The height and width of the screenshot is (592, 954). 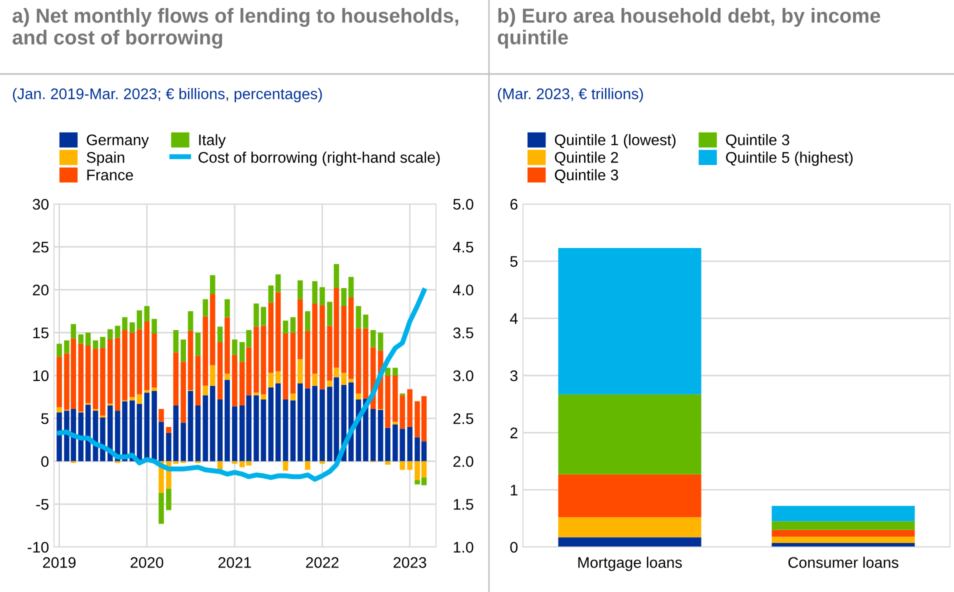 I want to click on y-tick-label: 3, so click(x=514, y=376).